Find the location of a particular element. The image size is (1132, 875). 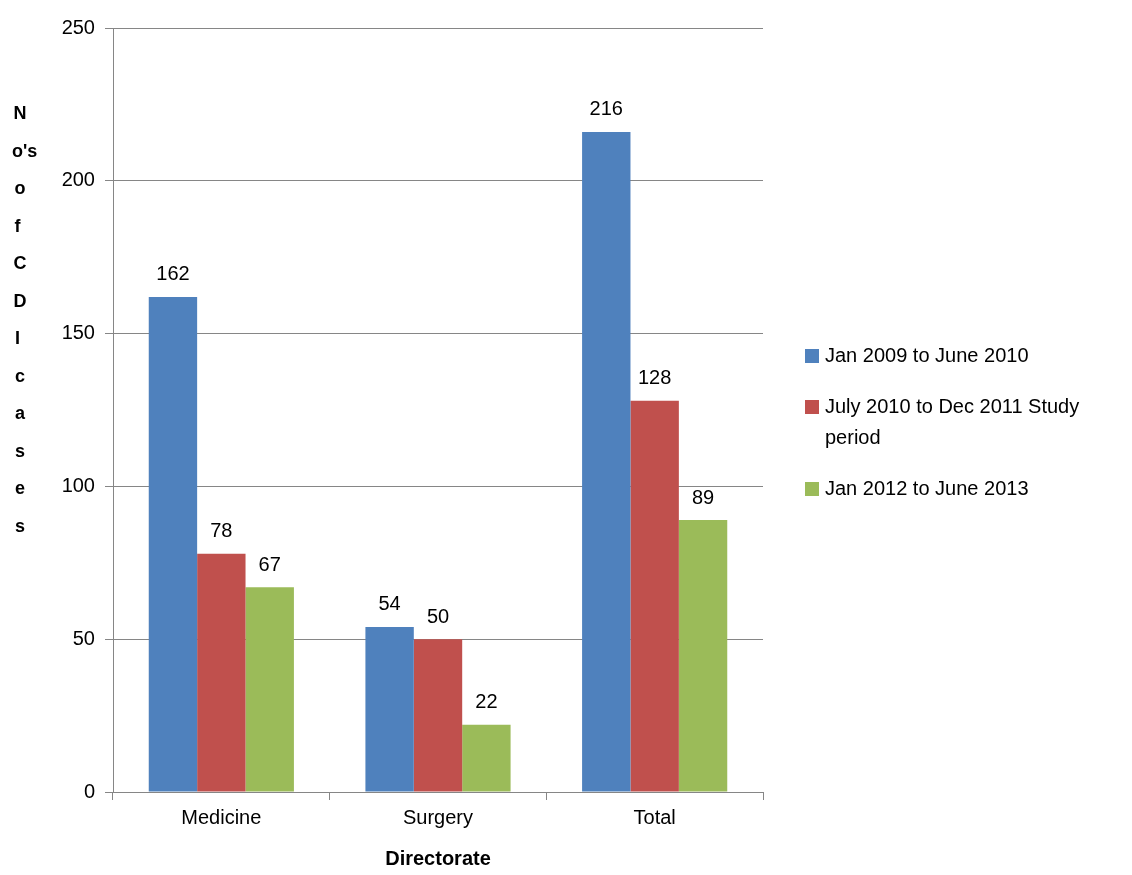

legend-label: Jan 2012 to June 2013 is located at coordinates (927, 488).